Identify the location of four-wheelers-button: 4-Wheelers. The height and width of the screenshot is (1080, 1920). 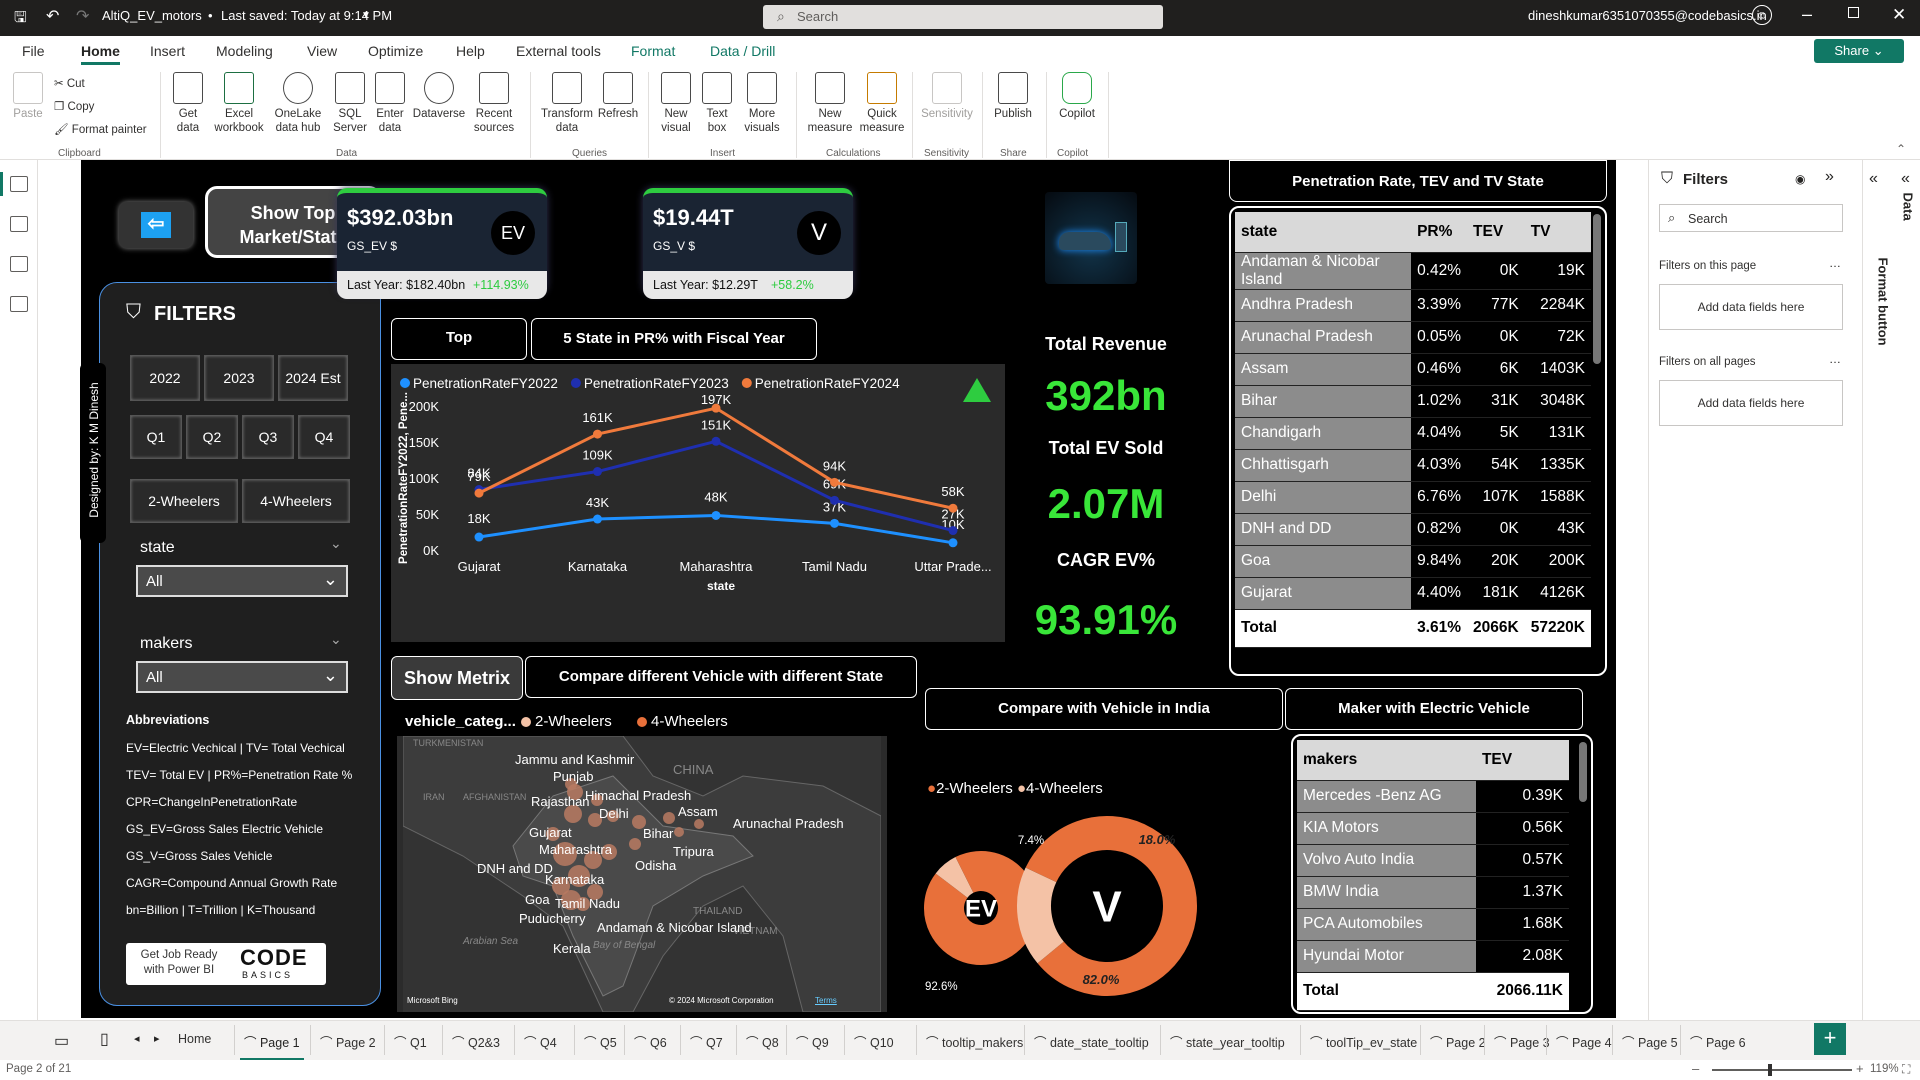
(296, 501).